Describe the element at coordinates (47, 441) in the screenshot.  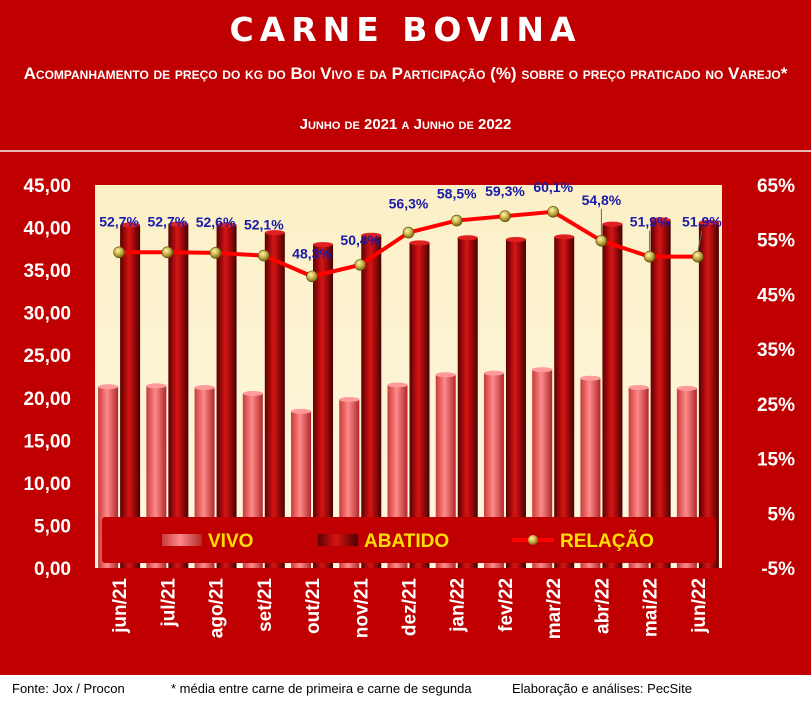
I see `y-left-tick-label: 15,00` at that location.